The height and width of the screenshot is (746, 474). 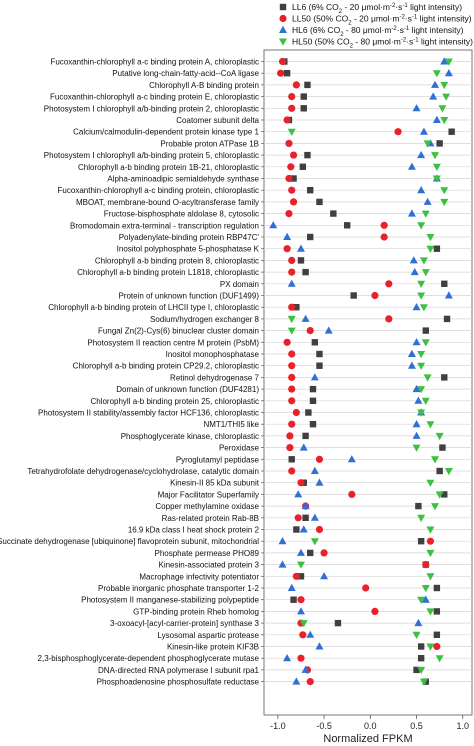 I want to click on category-label: Retinol dehydrogenase 7, so click(x=215, y=377).